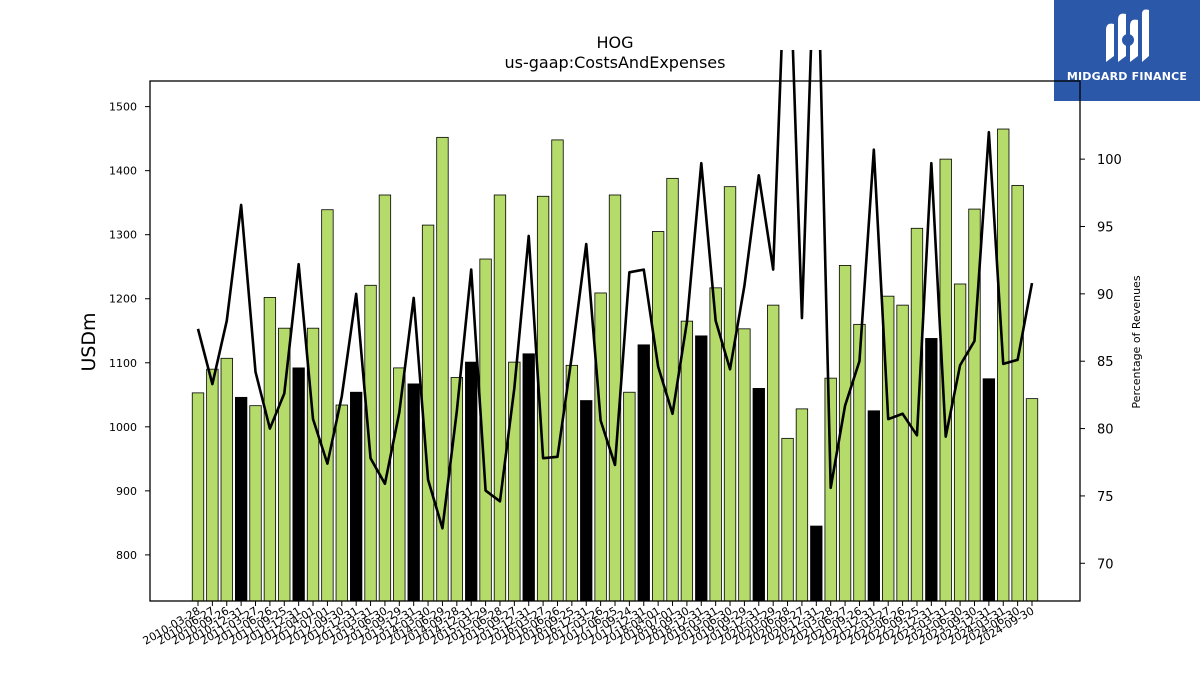 Image resolution: width=1200 pixels, height=675 pixels. What do you see at coordinates (123, 107) in the screenshot?
I see `y-tick-label: 1500` at bounding box center [123, 107].